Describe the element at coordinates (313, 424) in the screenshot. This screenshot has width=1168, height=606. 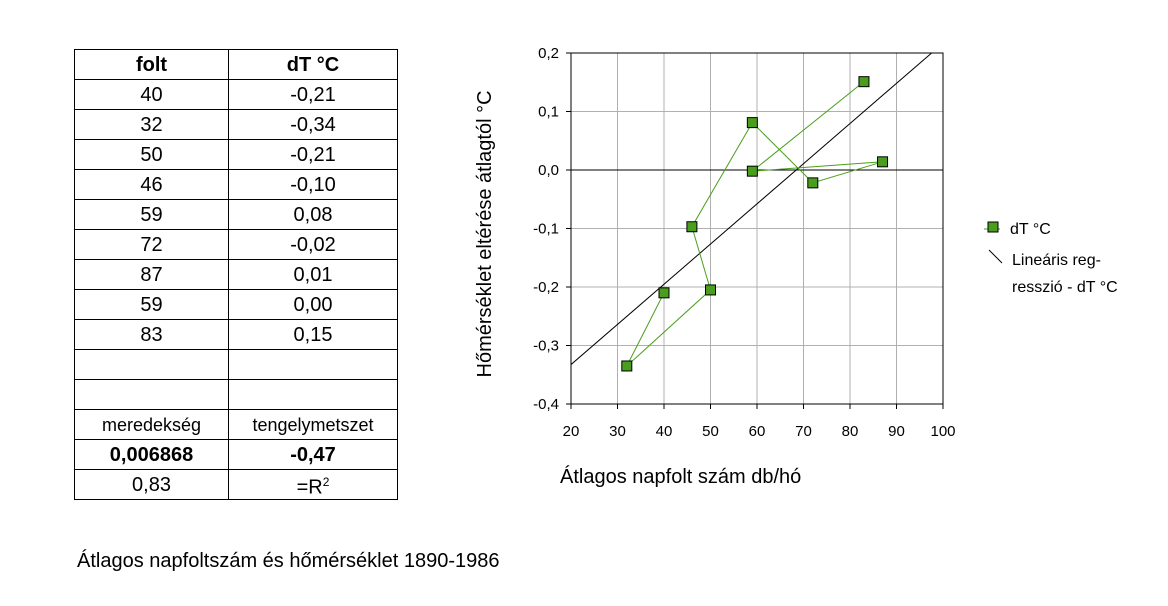
I see `intercept-label: tengelymetszet` at that location.